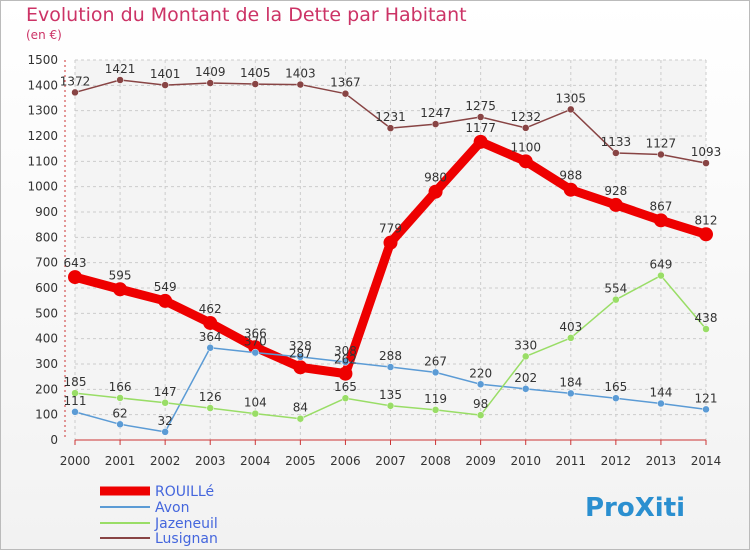  What do you see at coordinates (165, 74) in the screenshot?
I see `data-label: 1401` at bounding box center [165, 74].